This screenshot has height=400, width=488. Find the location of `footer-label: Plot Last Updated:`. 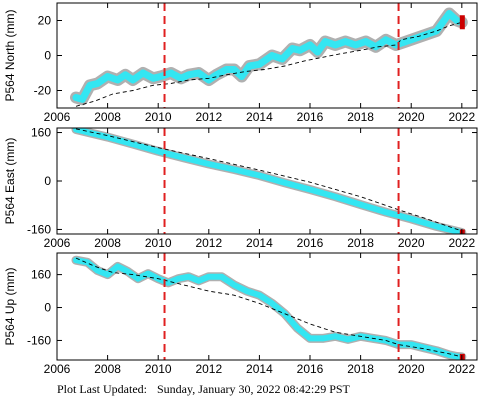

footer-label: Plot Last Updated: is located at coordinates (102, 389).